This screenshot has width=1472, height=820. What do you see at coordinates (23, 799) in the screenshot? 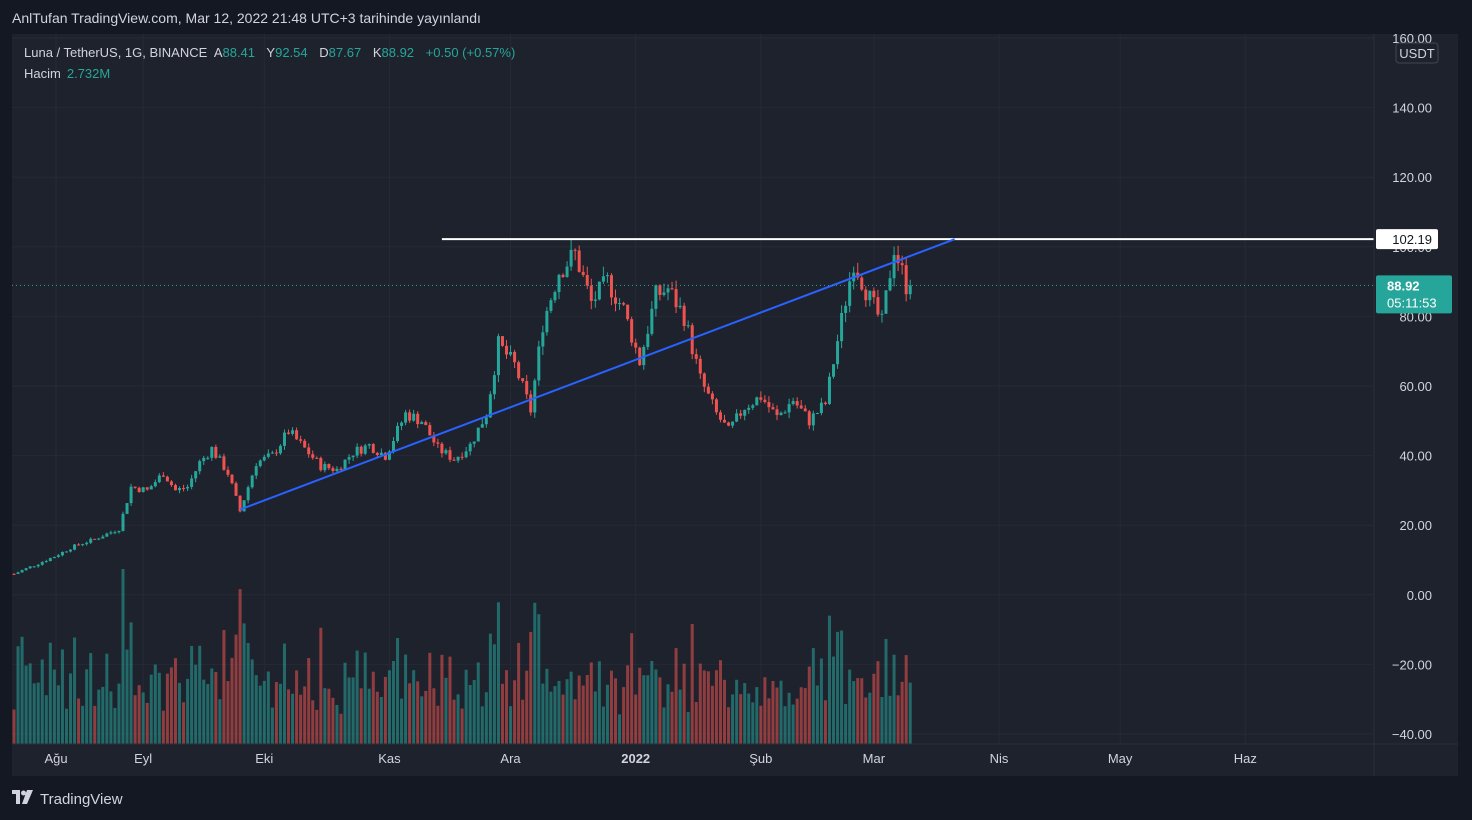
I see `tradingview-logo-icon` at bounding box center [23, 799].